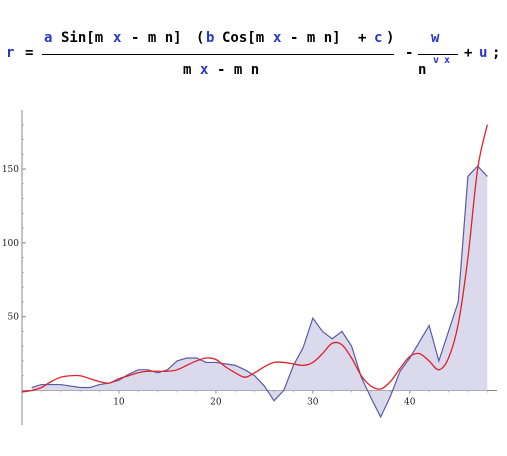 Image resolution: width=507 pixels, height=456 pixels. I want to click on x-tick-label: 20, so click(216, 402).